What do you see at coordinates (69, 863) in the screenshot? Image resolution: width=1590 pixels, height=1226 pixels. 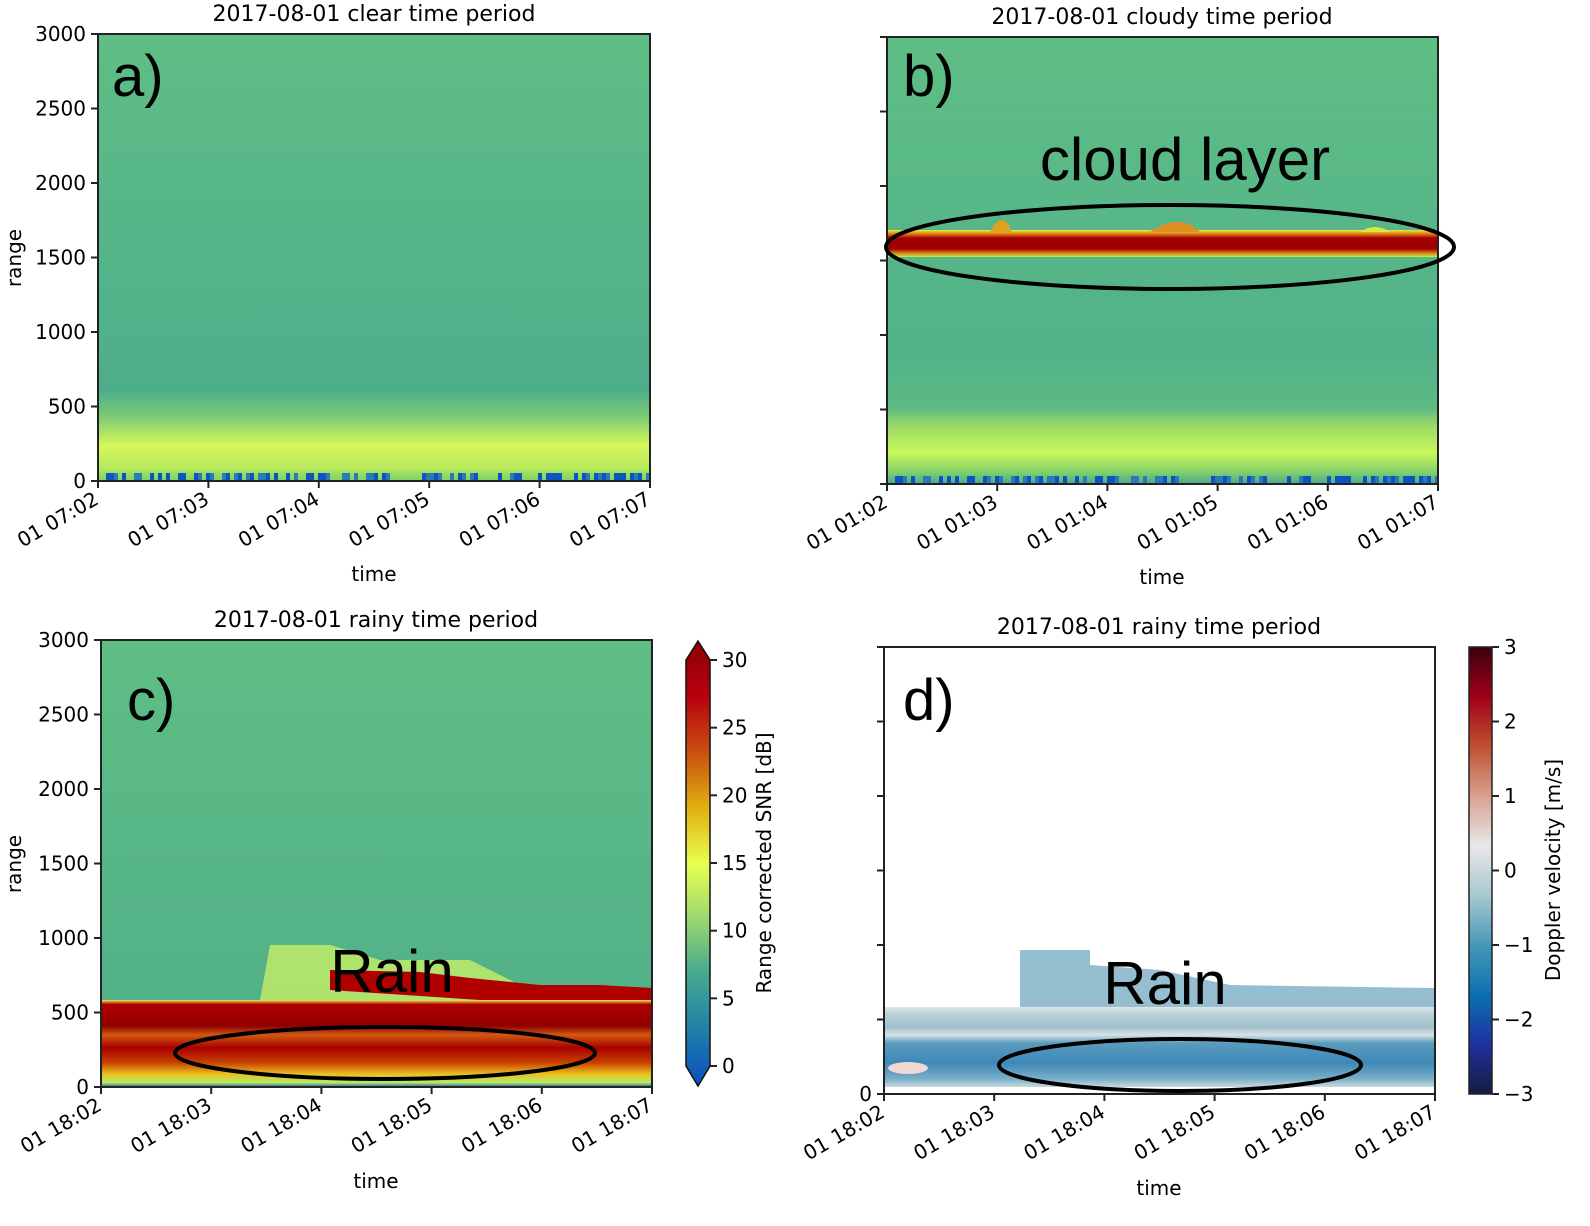 I see `y-ticks-c: 0 500 1000 1500 2000 2500 3000` at bounding box center [69, 863].